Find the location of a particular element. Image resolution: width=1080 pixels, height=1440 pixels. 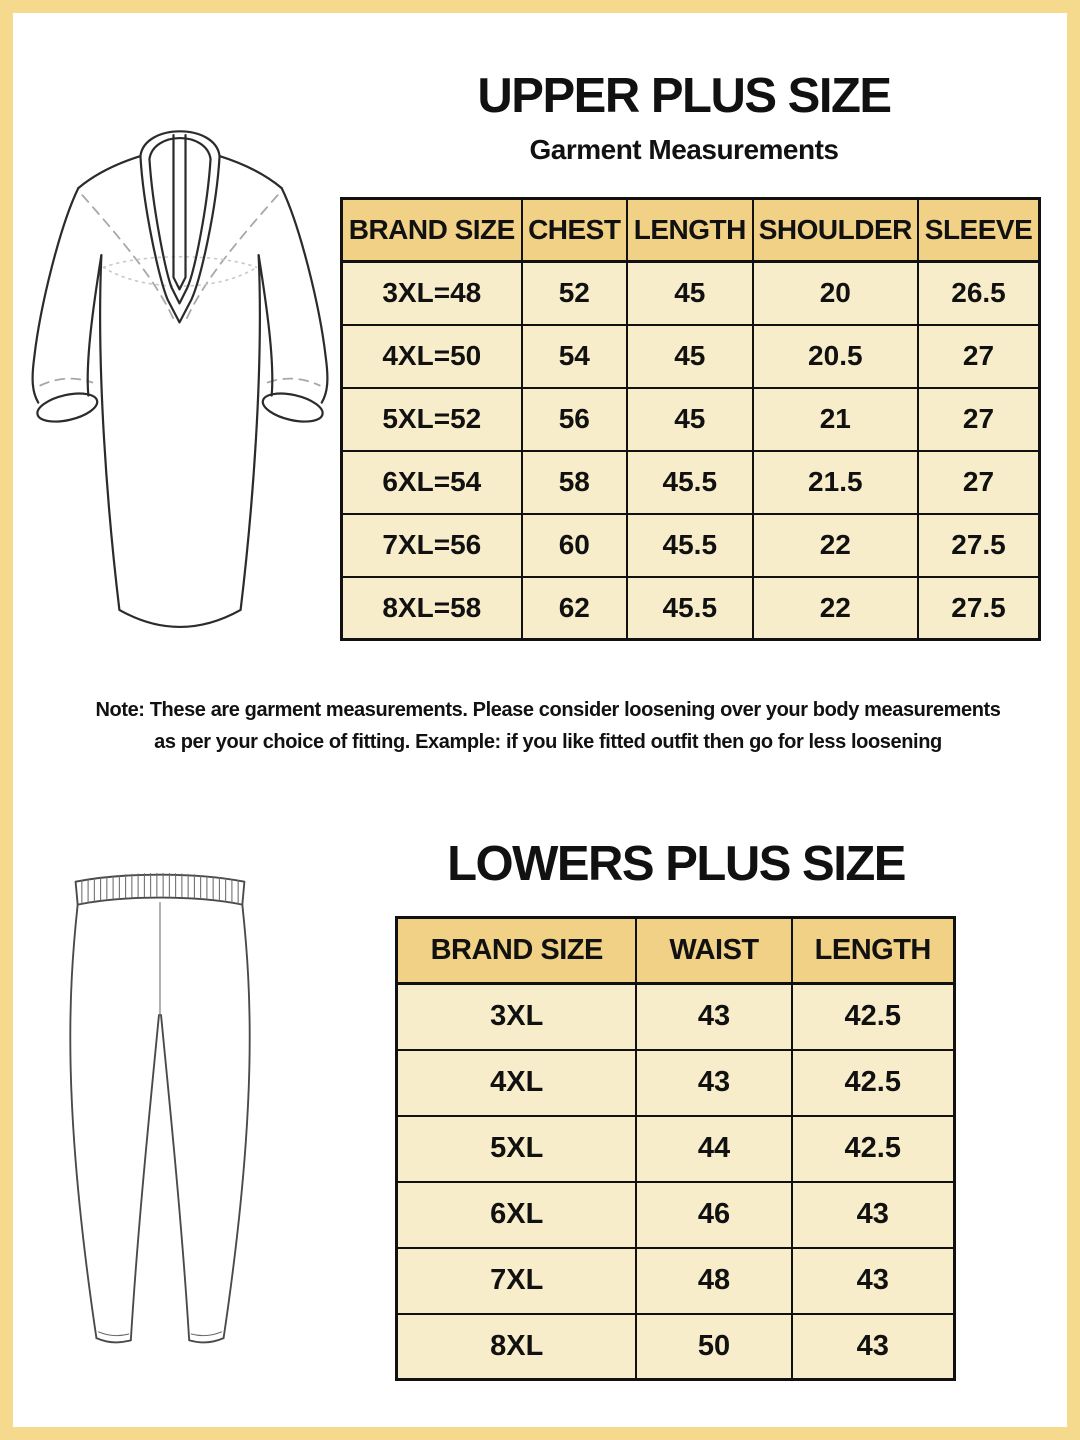

table-cell: 3XL is located at coordinates (516, 1016).